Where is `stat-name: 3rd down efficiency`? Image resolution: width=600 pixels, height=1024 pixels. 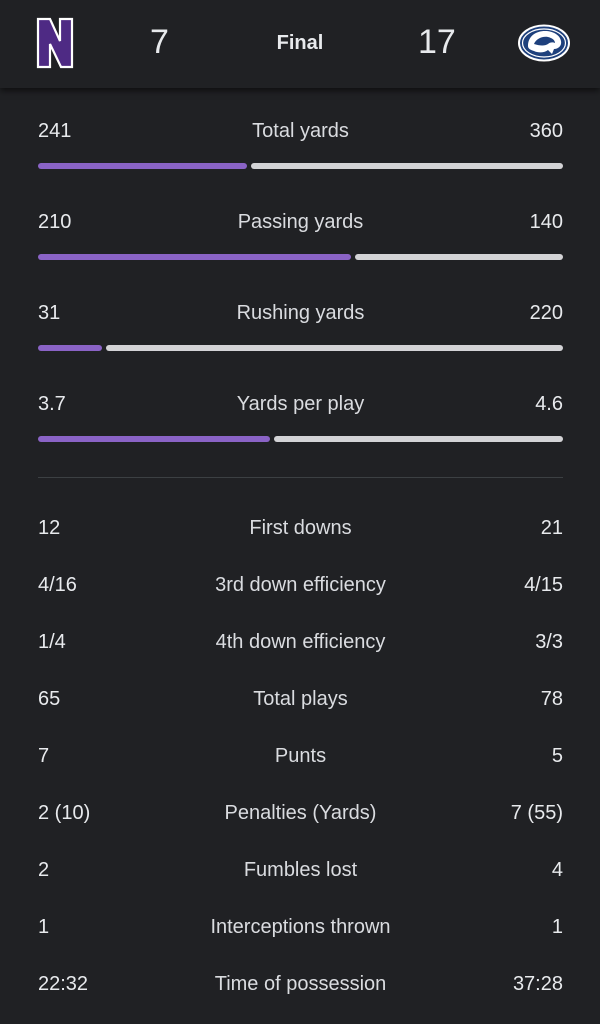
stat-name: 3rd down efficiency is located at coordinates (300, 585).